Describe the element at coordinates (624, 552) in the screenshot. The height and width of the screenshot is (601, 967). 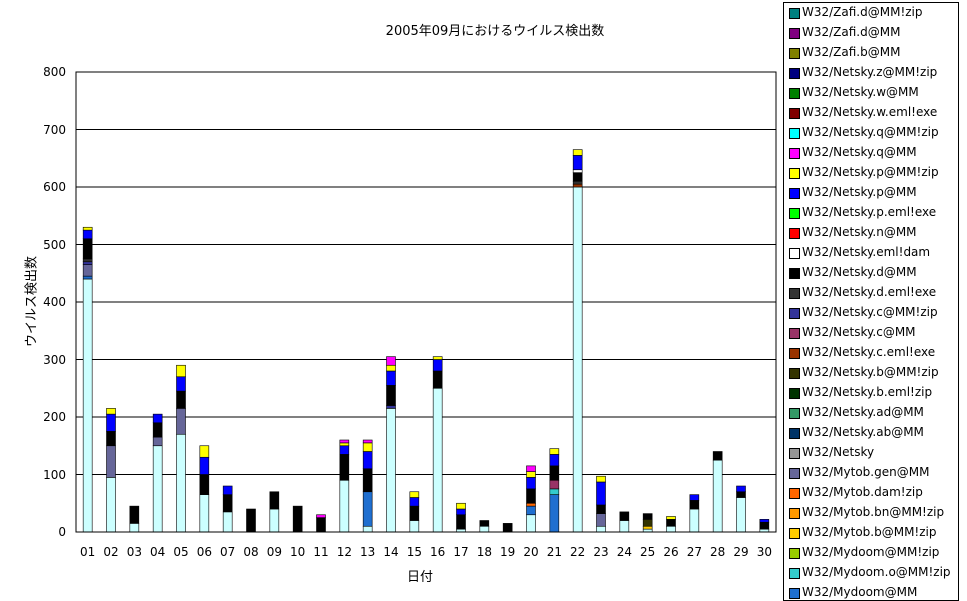
I see `x-tick-label: 24` at that location.